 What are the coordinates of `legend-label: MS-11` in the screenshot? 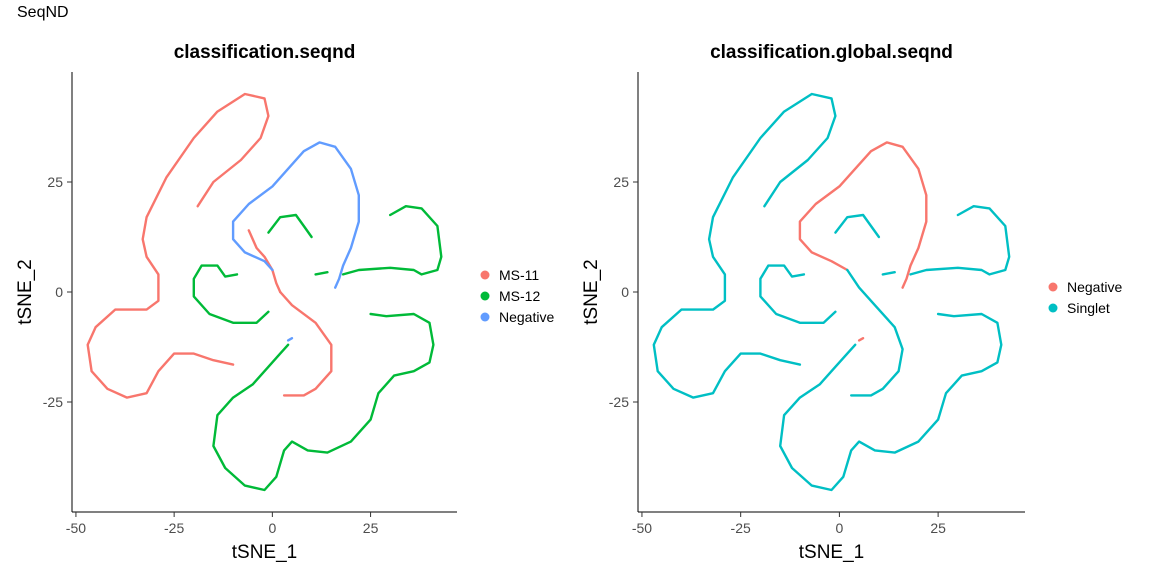 It's located at (519, 275).